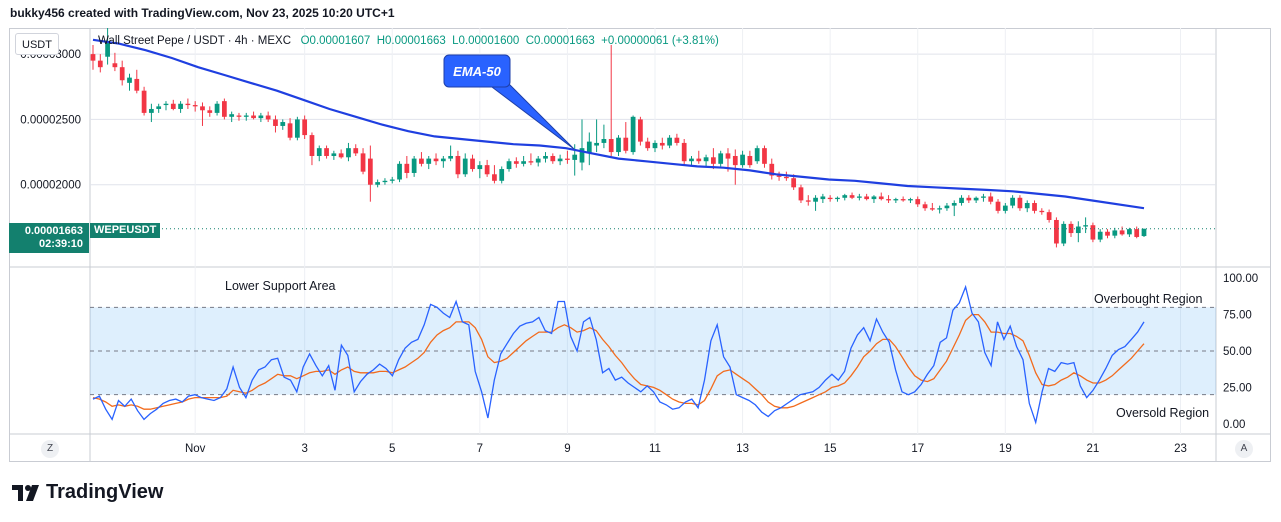  Describe the element at coordinates (917, 449) in the screenshot. I see `time-tick-label: 17` at that location.